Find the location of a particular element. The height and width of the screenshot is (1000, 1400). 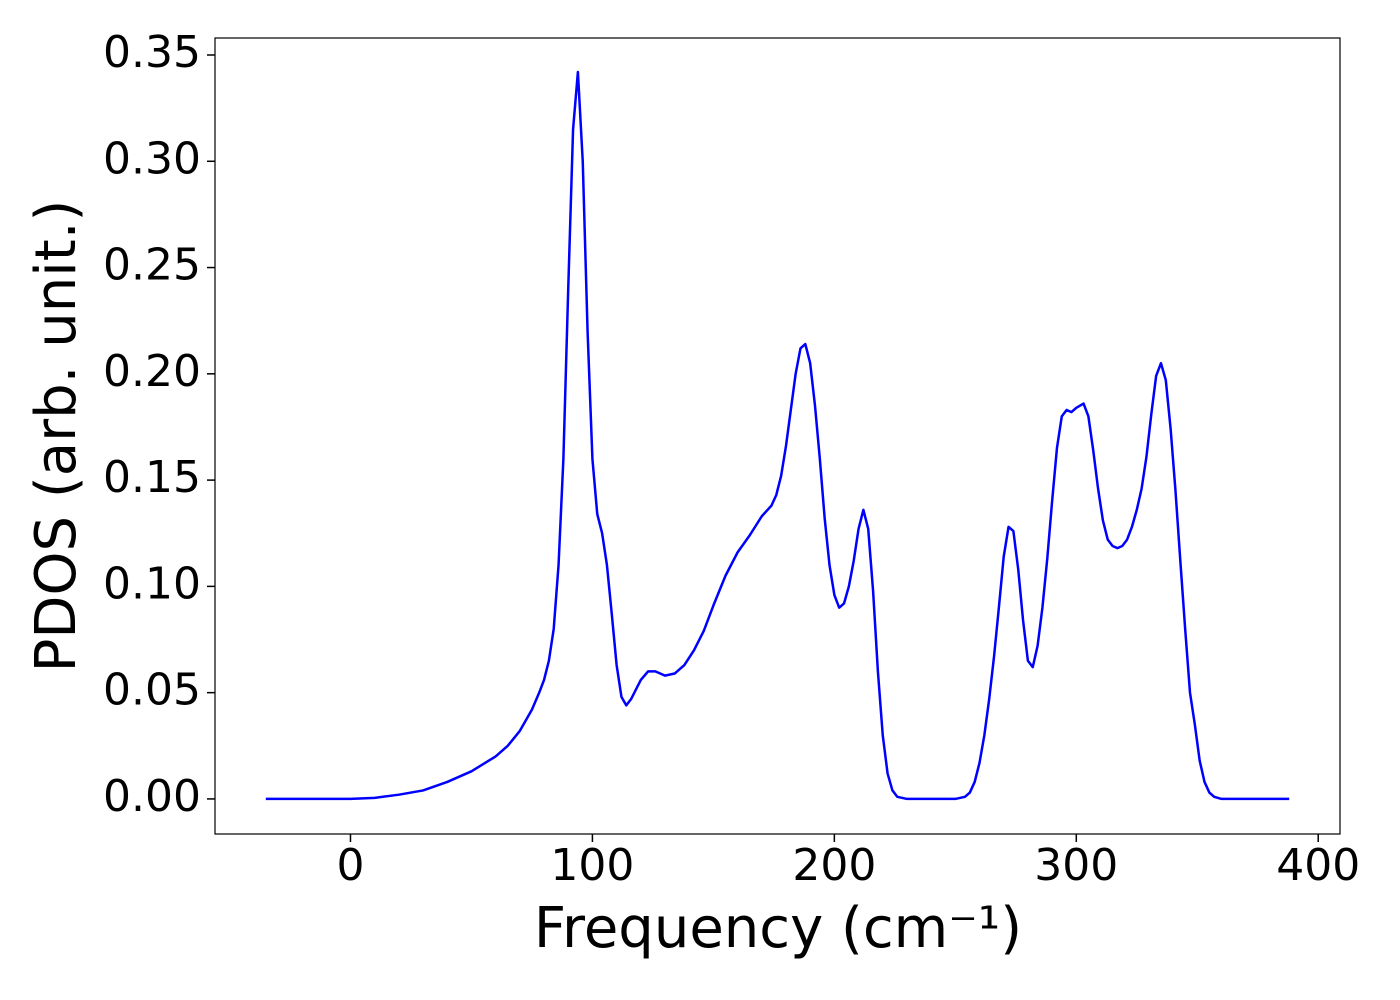

x-tick-label: 400 is located at coordinates (1318, 865).